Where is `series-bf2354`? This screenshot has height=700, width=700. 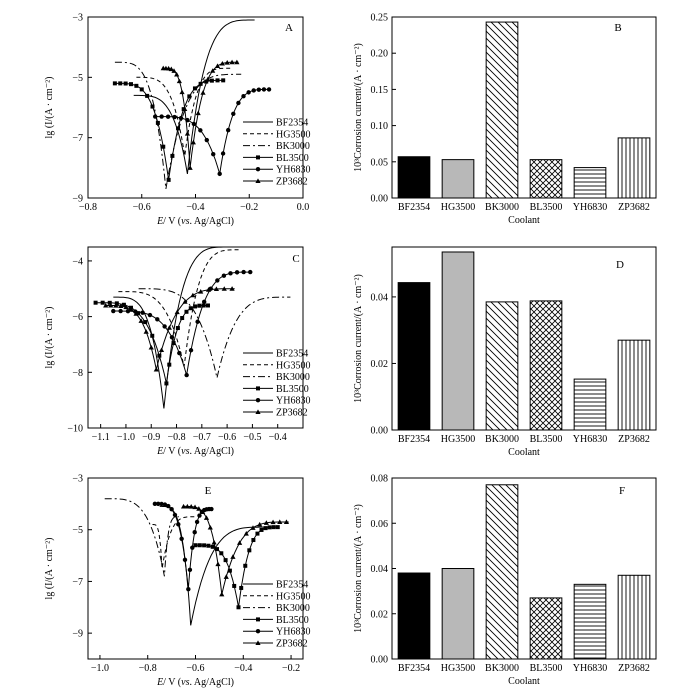 series-bf2354 is located at coordinates (194, 96).